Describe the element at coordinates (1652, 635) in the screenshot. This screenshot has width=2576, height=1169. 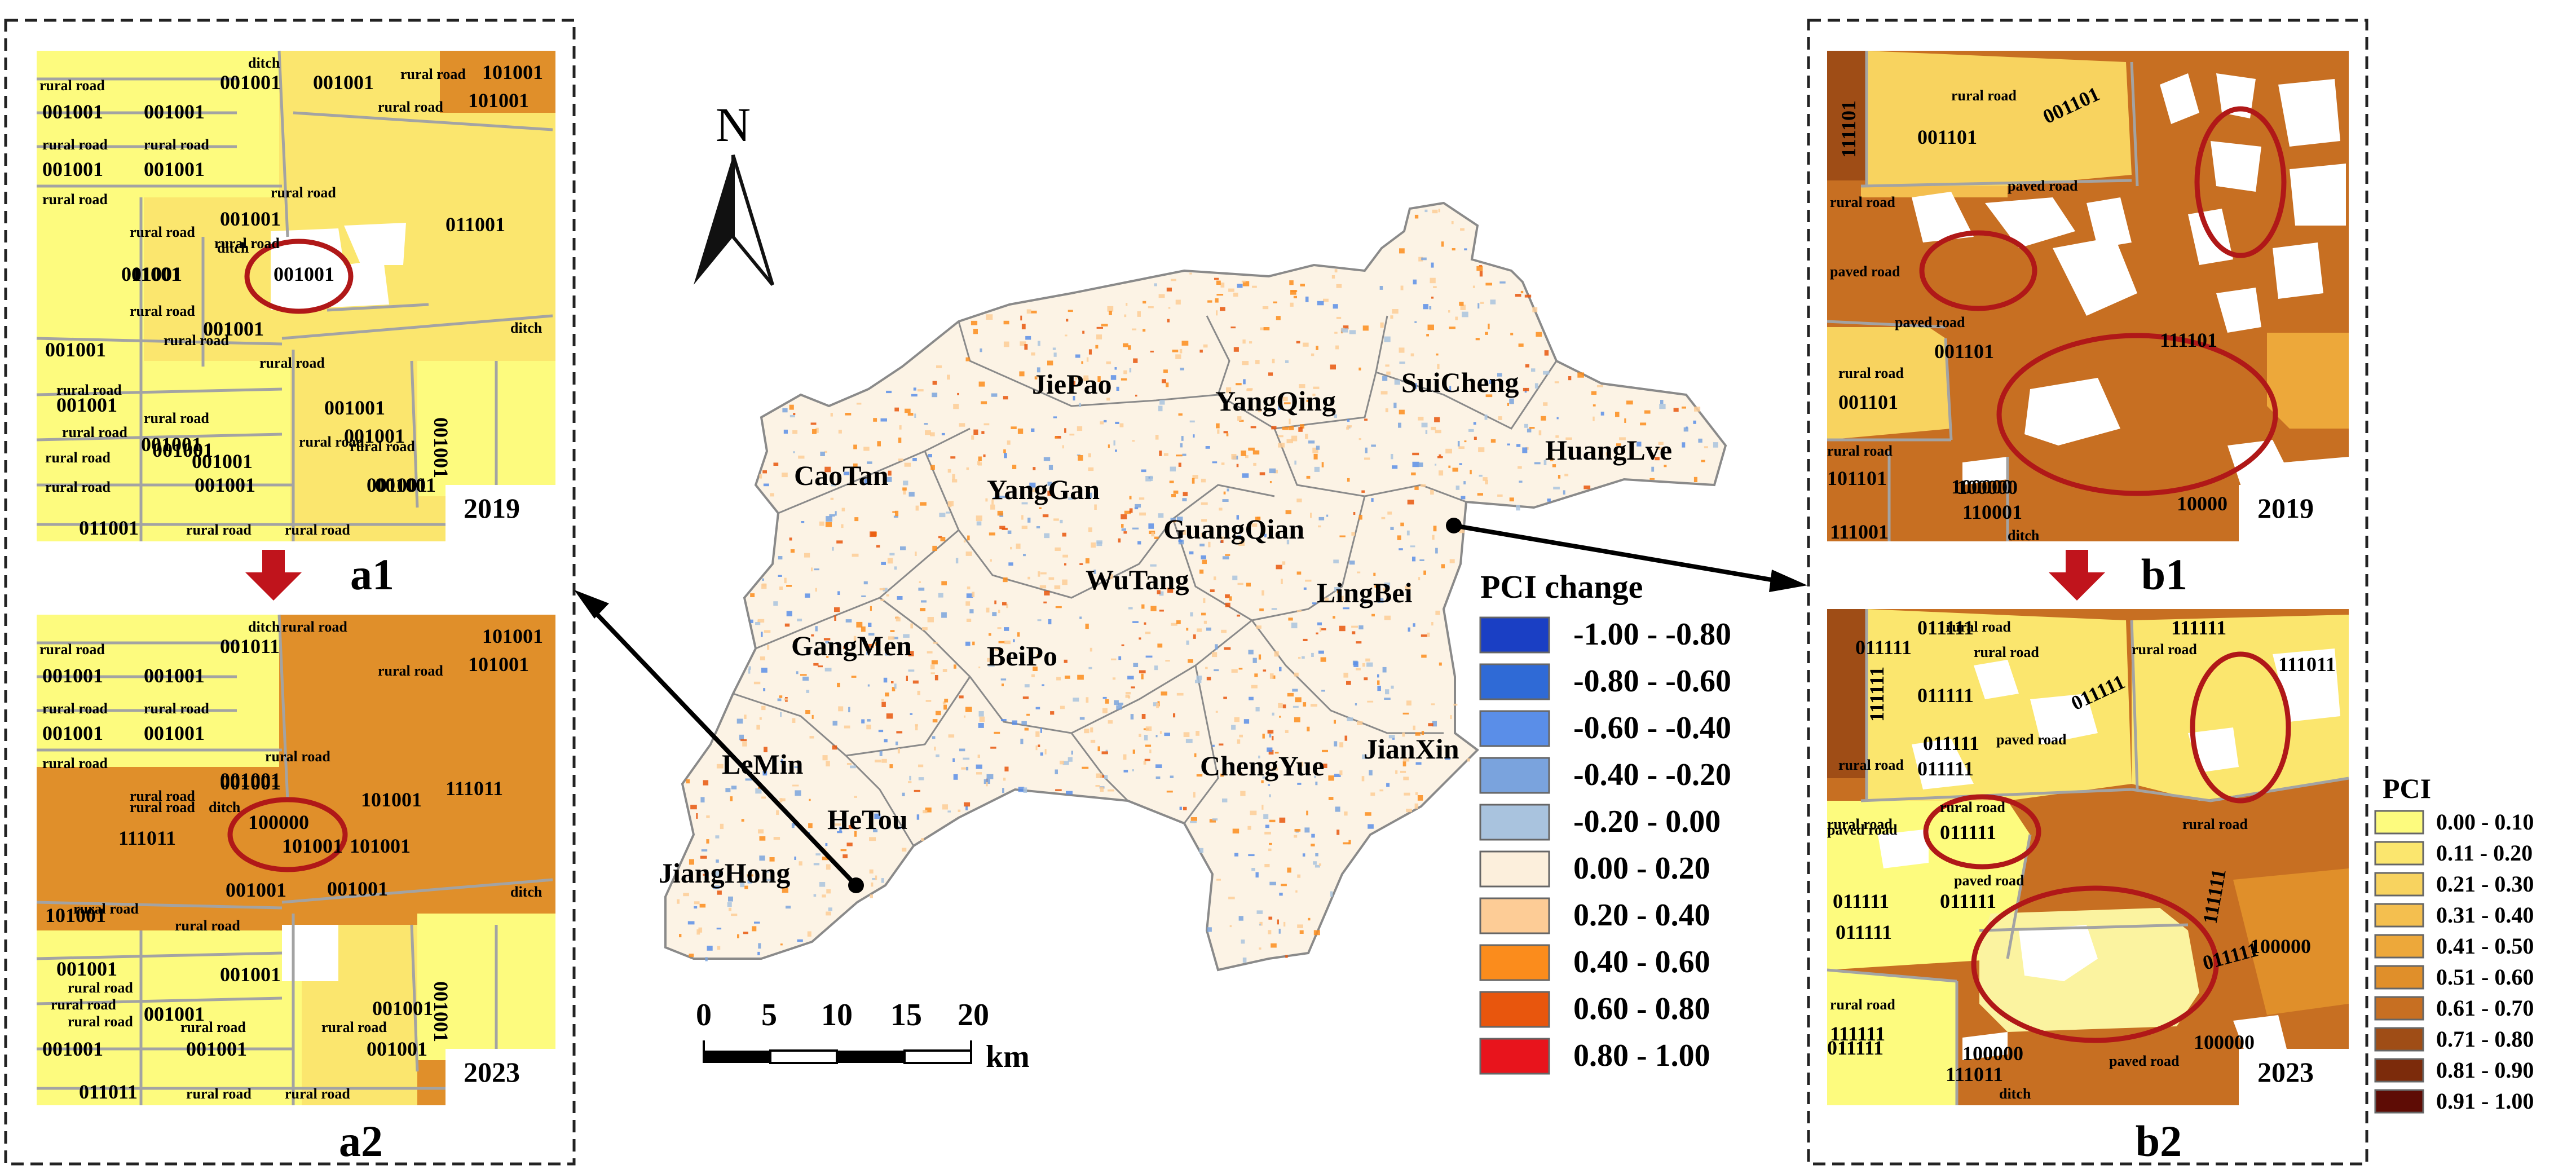
I see `pci-change-label: -1.00 - -0.80` at that location.